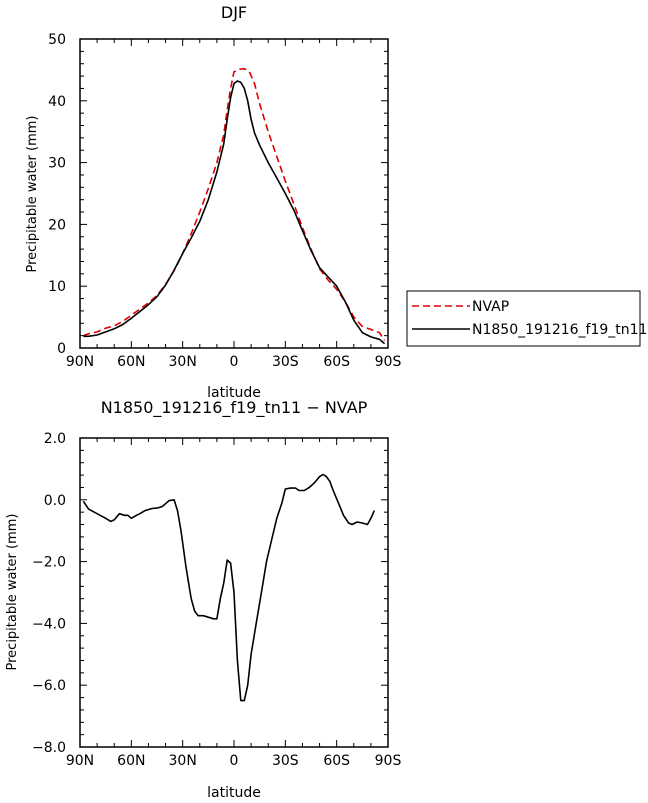 The height and width of the screenshot is (803, 648). Describe the element at coordinates (55, 439) in the screenshot. I see `bottom-chart-y-tick-label: 2.0` at that location.